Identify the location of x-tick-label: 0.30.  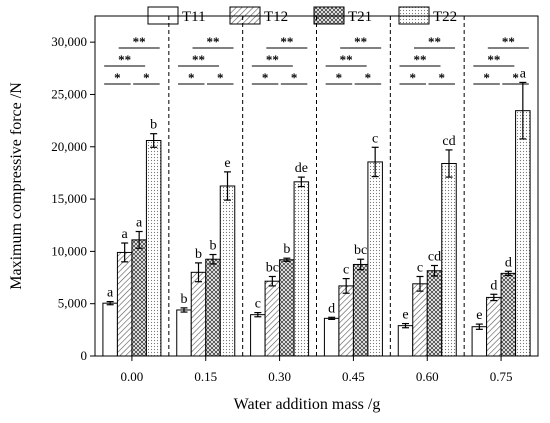
(279, 376).